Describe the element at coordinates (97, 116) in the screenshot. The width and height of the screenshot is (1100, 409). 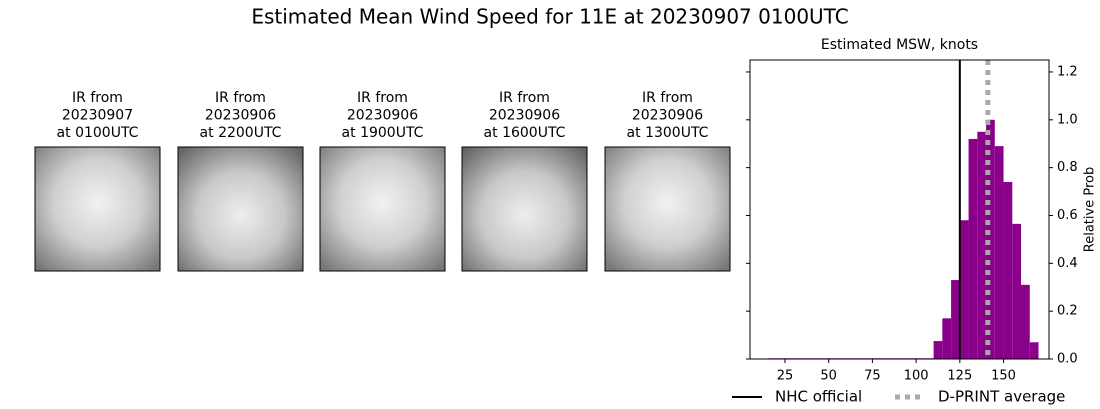
I see `panel-label: 20230907` at that location.